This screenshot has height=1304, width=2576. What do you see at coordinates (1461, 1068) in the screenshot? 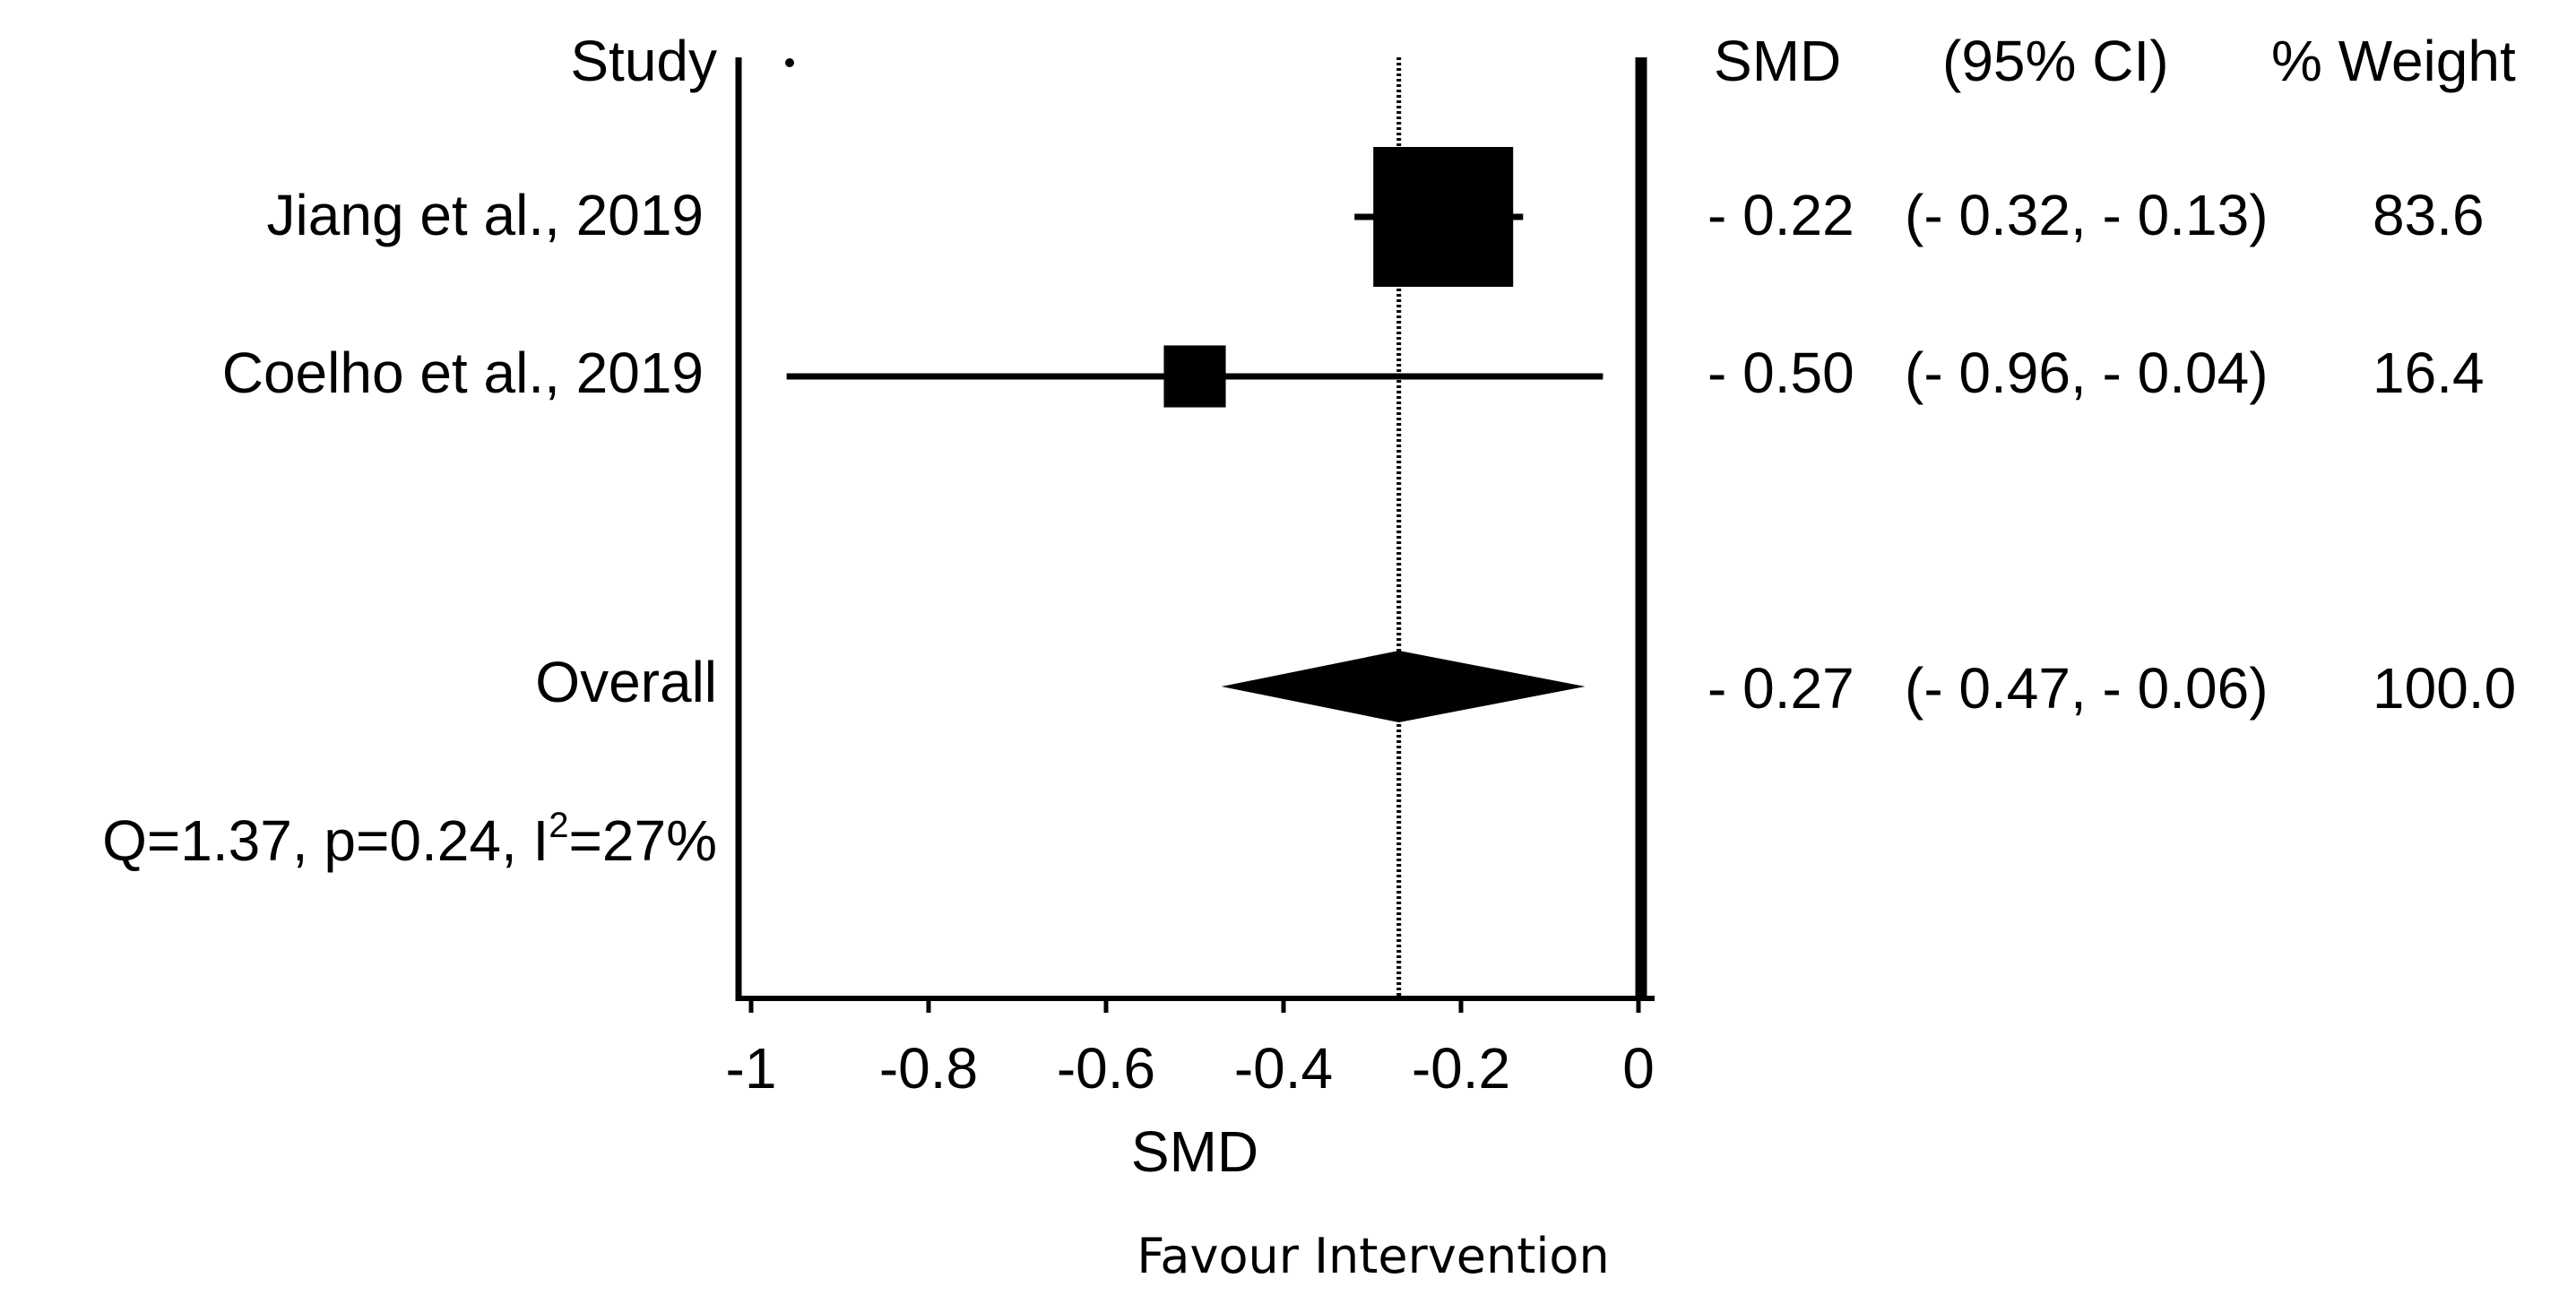
I see `x-tick-label: -0.2` at bounding box center [1461, 1068].